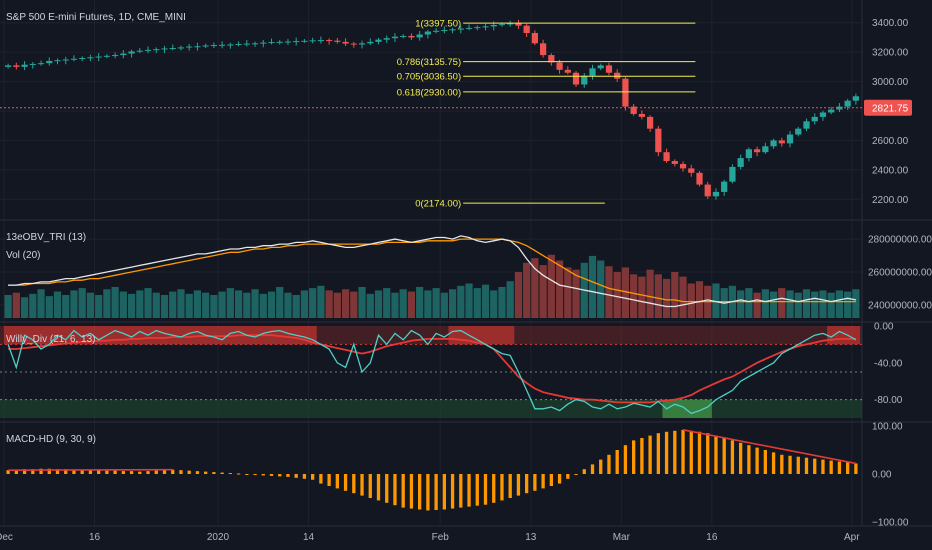 This screenshot has height=550, width=932. What do you see at coordinates (432, 470) in the screenshot?
I see `macd-histogram` at bounding box center [432, 470].